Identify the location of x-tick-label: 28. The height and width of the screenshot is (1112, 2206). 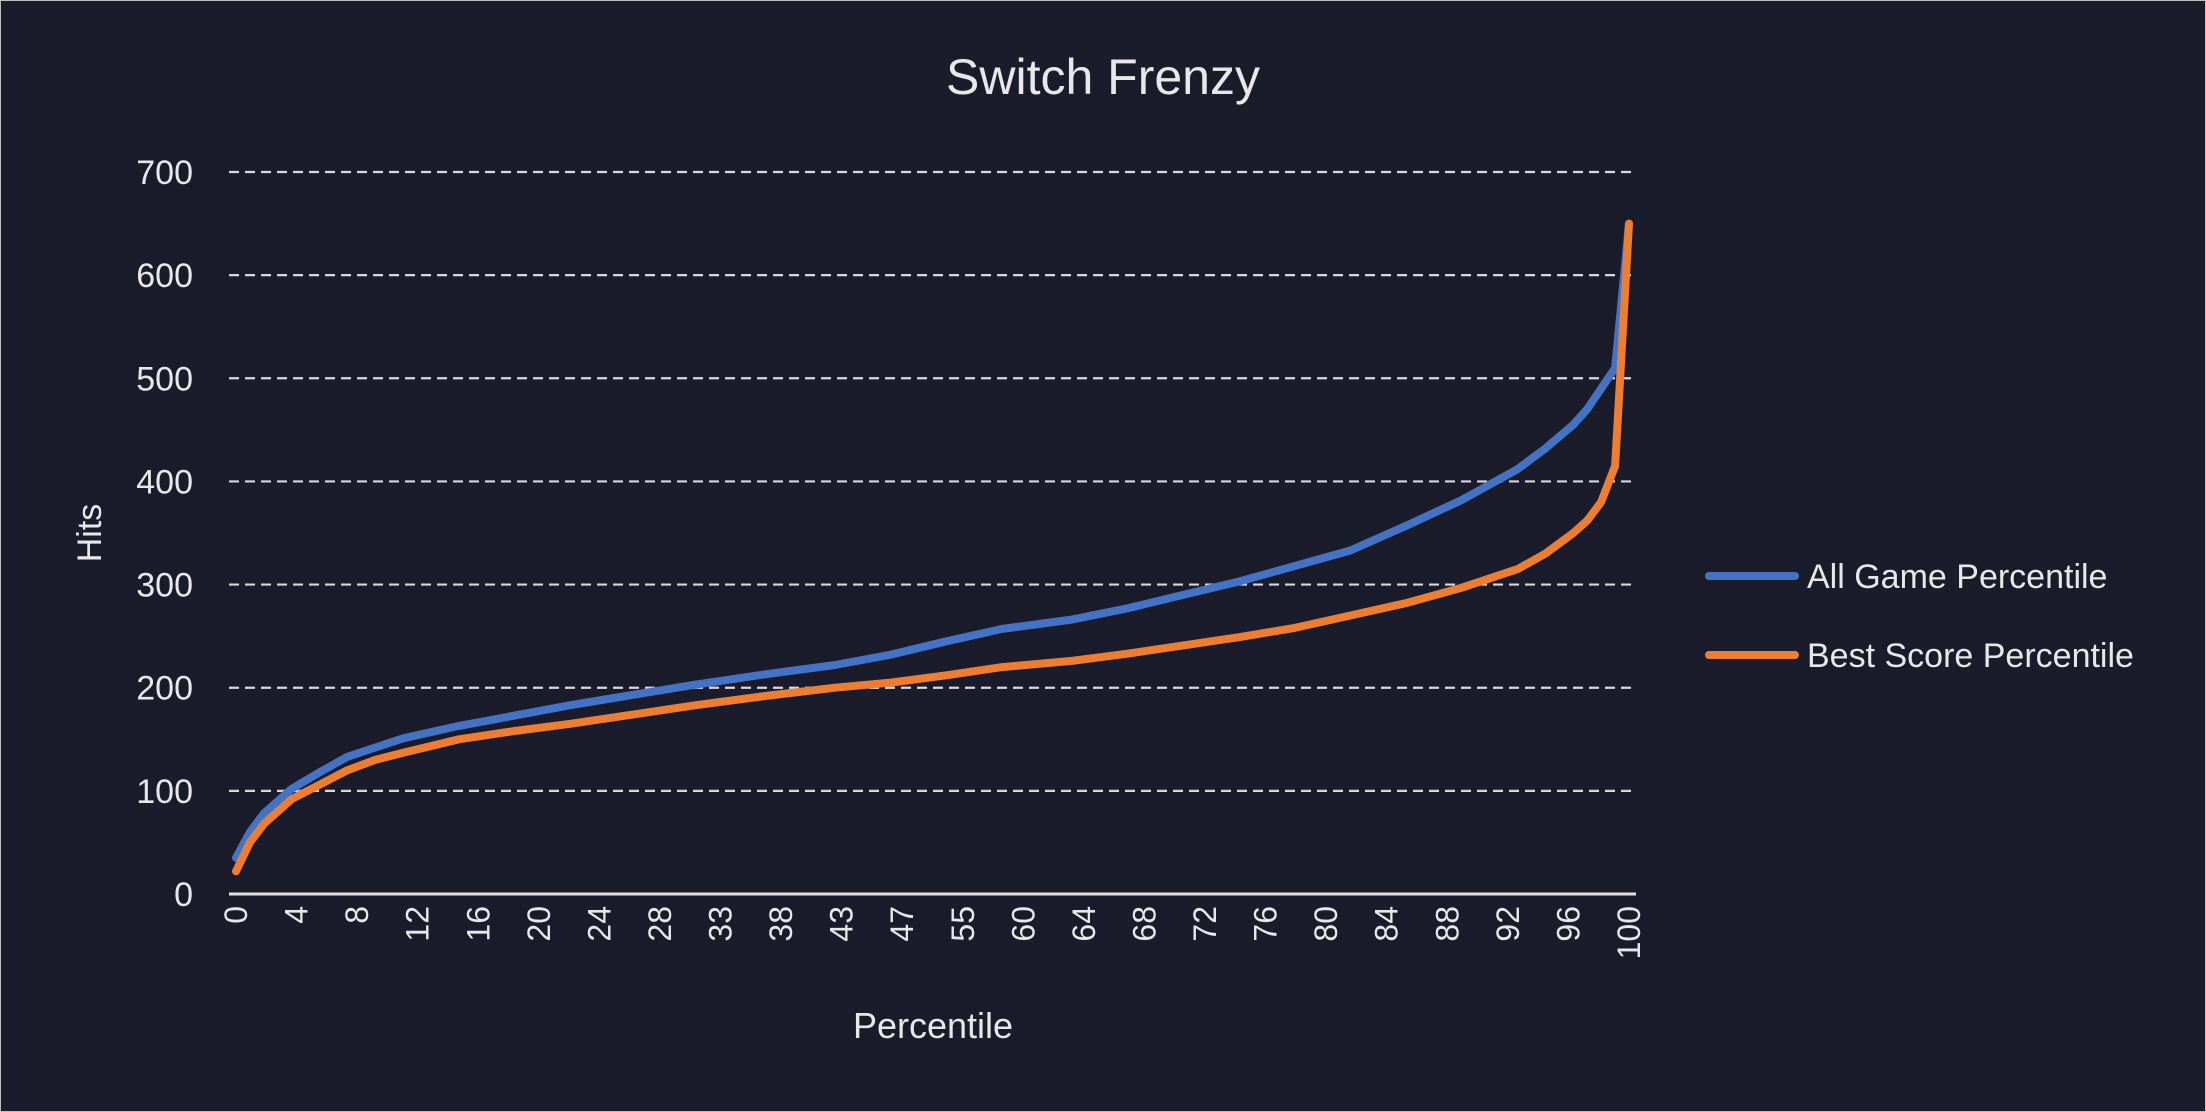
(660, 924).